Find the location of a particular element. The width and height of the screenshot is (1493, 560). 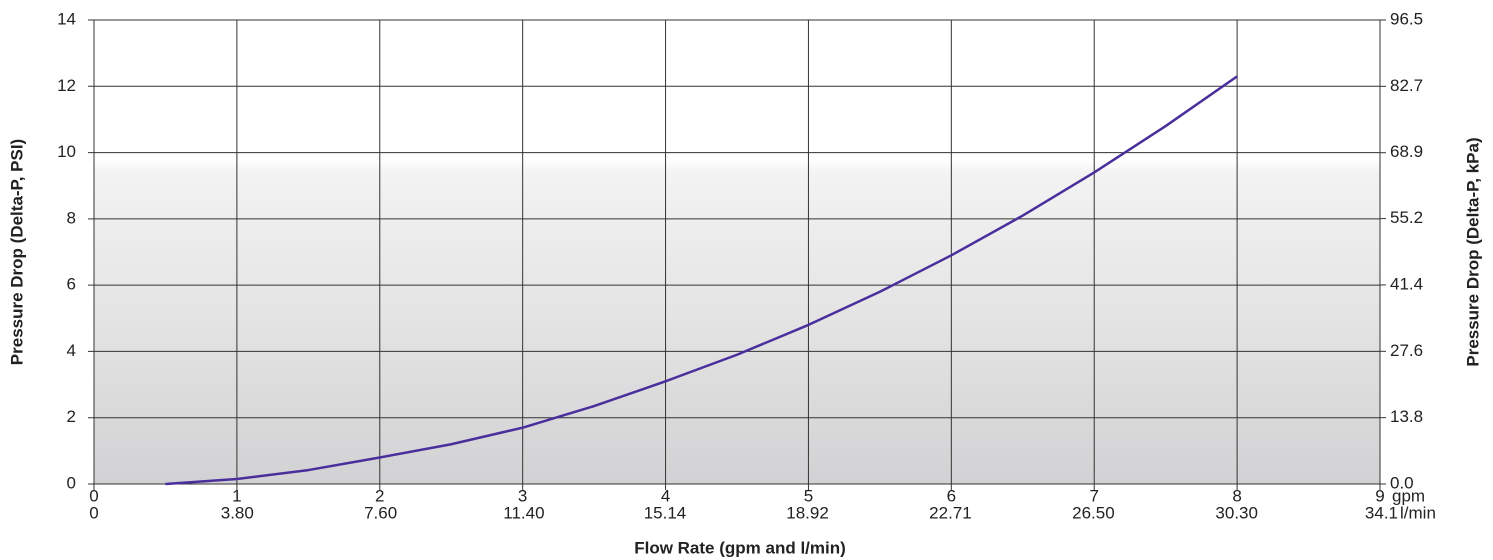

x2-tick-label: 7.60 is located at coordinates (380, 512).